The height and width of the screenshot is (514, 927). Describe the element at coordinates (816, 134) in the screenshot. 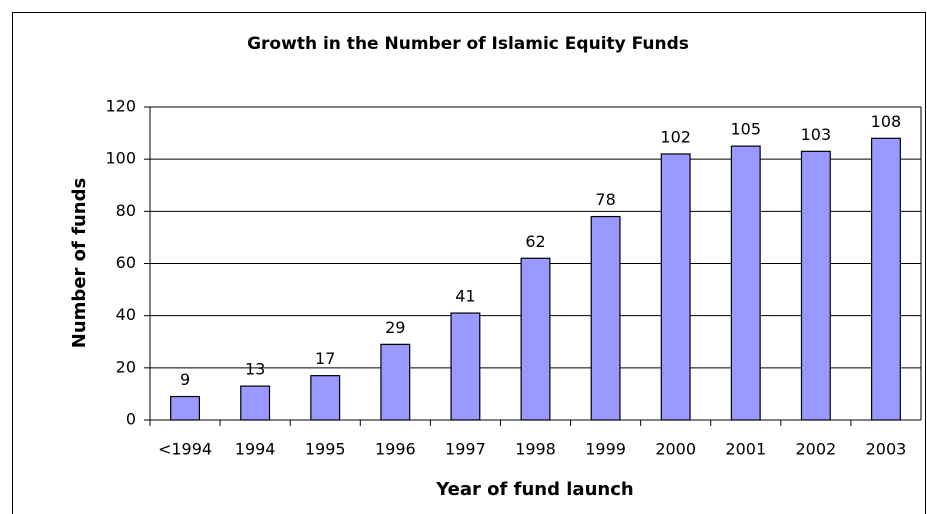

I see `value-label: 103` at that location.